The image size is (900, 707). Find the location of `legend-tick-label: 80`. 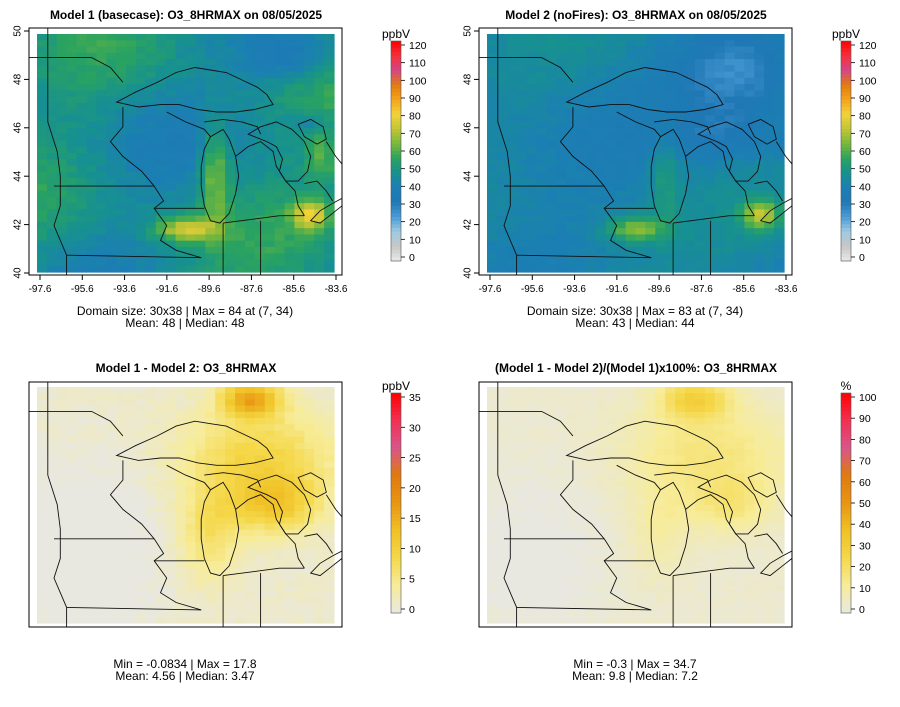

legend-tick-label: 80 is located at coordinates (415, 117).